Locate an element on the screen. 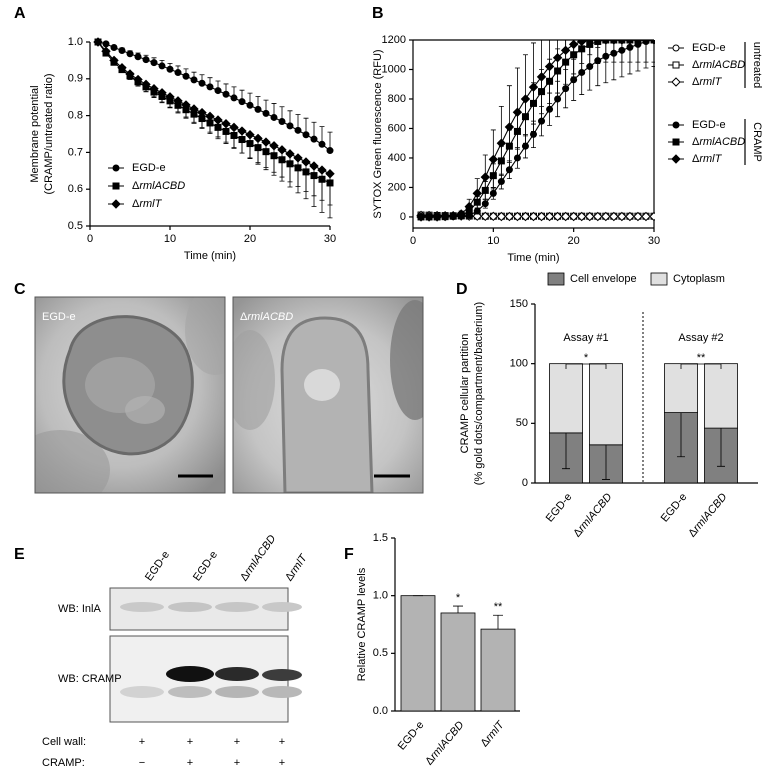 The image size is (776, 782). y-tick-label: 0.7 is located at coordinates (75, 152).